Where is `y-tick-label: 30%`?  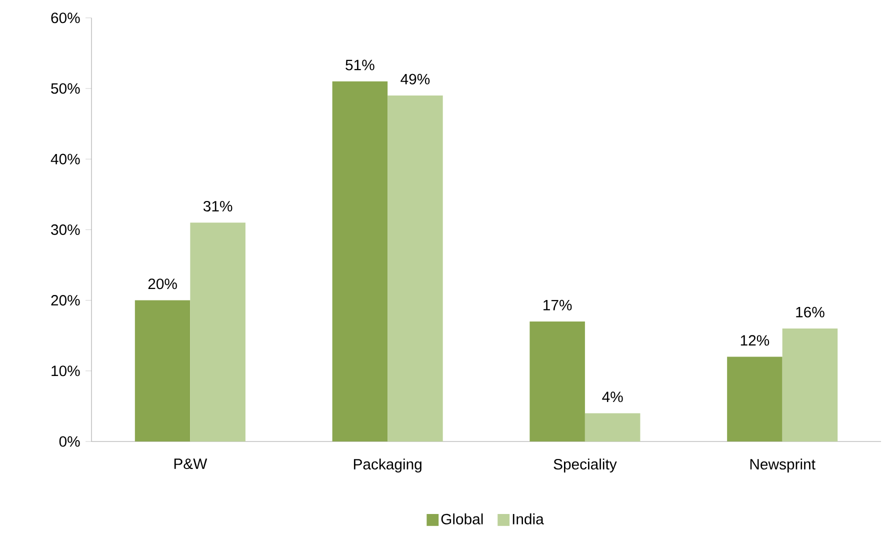
y-tick-label: 30% is located at coordinates (65, 229).